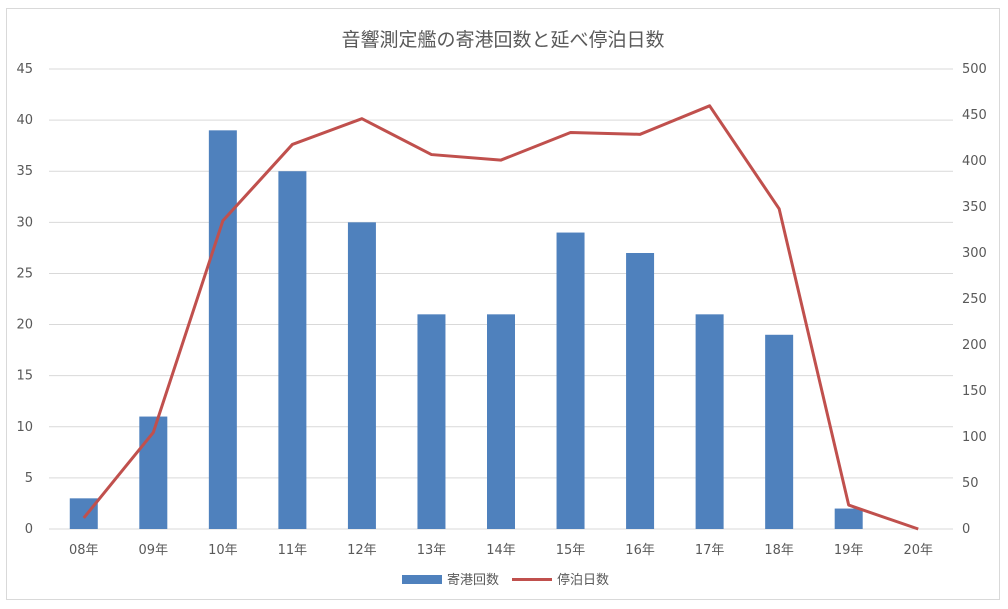  What do you see at coordinates (974, 345) in the screenshot?
I see `right-tick-label: 200` at bounding box center [974, 345].